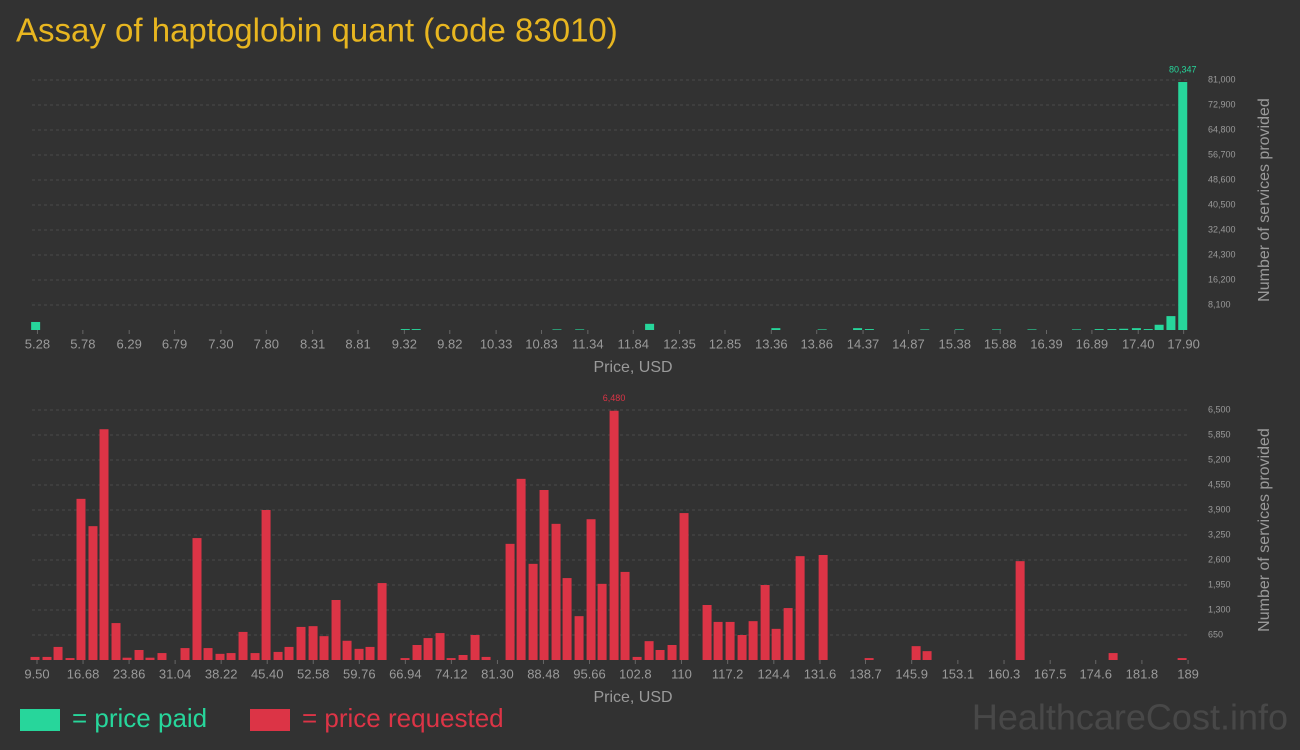 The image size is (1300, 750). Describe the element at coordinates (1222, 279) in the screenshot. I see `y-tick-label: 16,200` at that location.